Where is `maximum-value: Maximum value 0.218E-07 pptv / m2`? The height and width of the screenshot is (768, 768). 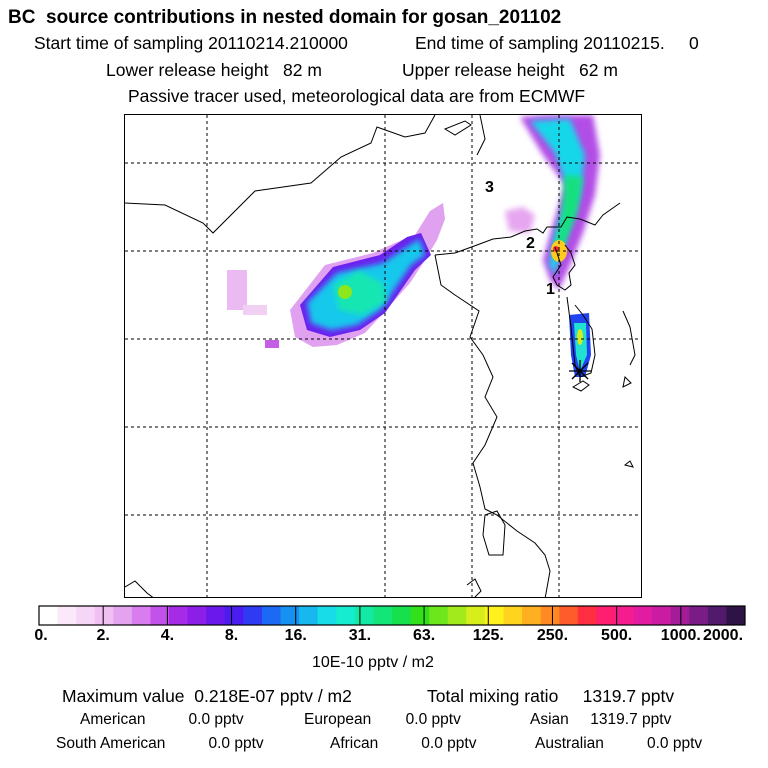
maximum-value: Maximum value 0.218E-07 pptv / m2 is located at coordinates (207, 696).